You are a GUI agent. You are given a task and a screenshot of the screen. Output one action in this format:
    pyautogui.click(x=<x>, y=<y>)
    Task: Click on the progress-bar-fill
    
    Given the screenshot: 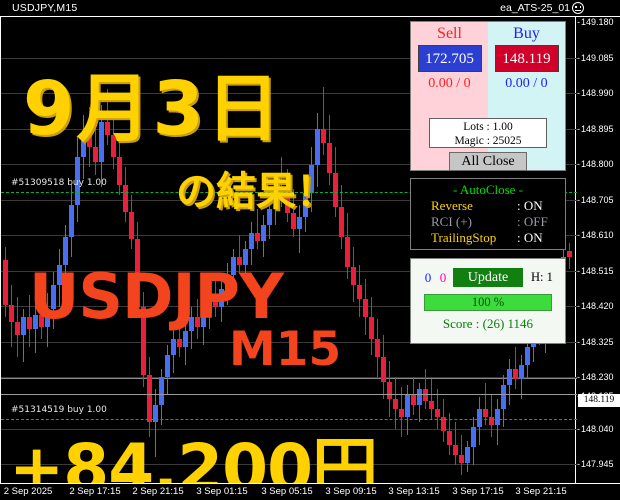 What is the action you would take?
    pyautogui.click(x=488, y=302)
    